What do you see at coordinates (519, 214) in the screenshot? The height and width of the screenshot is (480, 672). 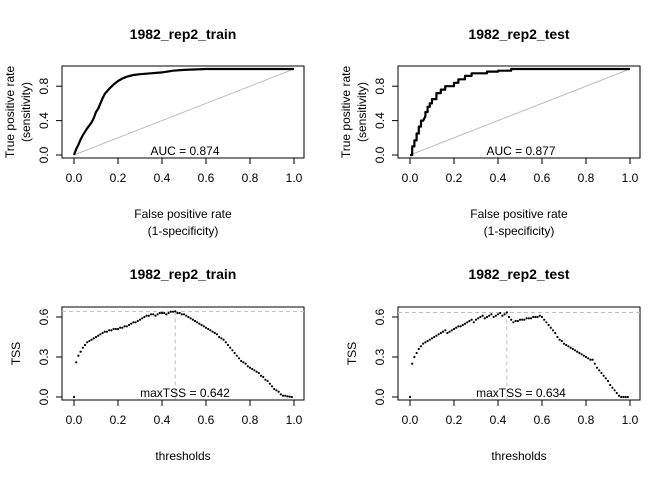 I see `x-axis-label: False positive rate` at bounding box center [519, 214].